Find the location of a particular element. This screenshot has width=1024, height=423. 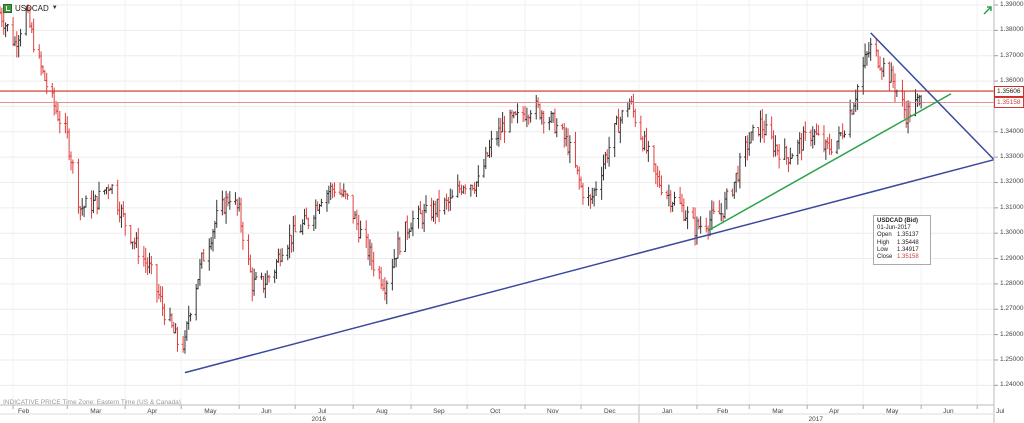

trend-line is located at coordinates (829, 162).